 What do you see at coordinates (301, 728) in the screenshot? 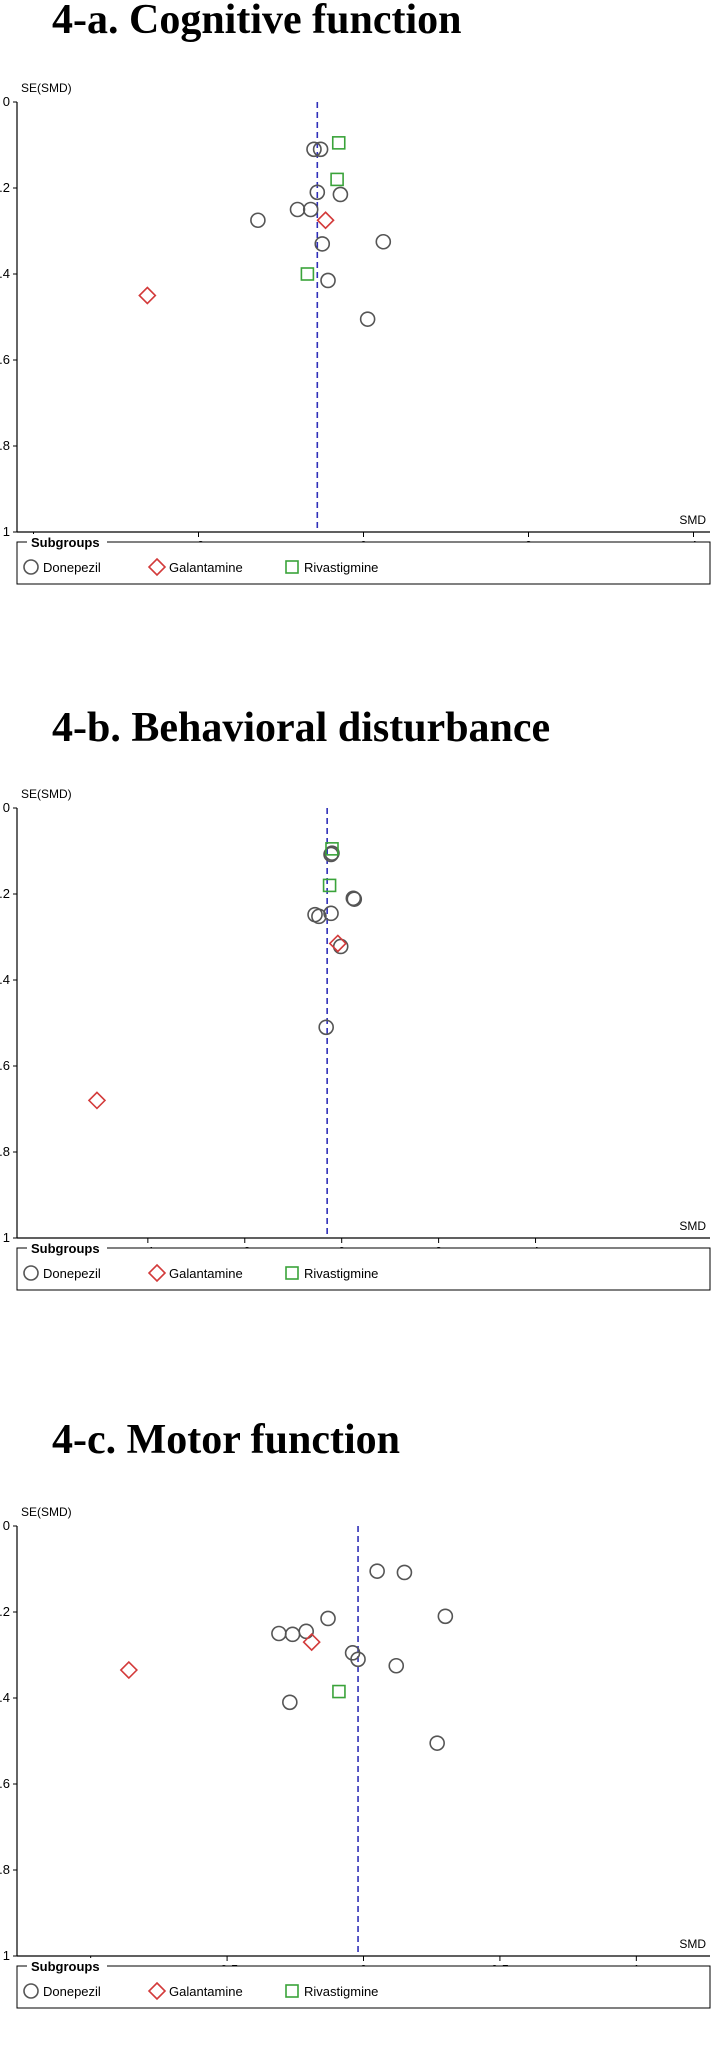
I see `panel-title: 4-b. Behavioral disturbance` at bounding box center [301, 728].